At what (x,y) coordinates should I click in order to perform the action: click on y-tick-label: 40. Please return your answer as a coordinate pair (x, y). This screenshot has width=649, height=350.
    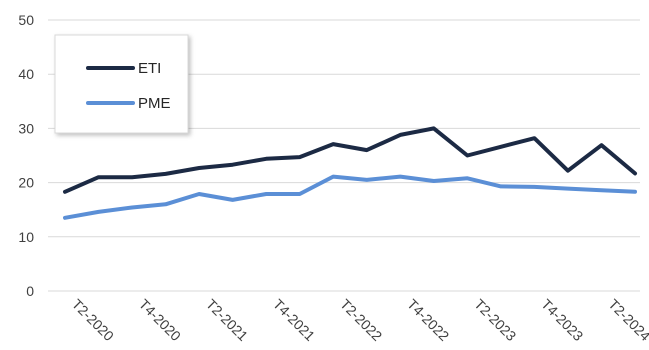
    Looking at the image, I should click on (26, 74).